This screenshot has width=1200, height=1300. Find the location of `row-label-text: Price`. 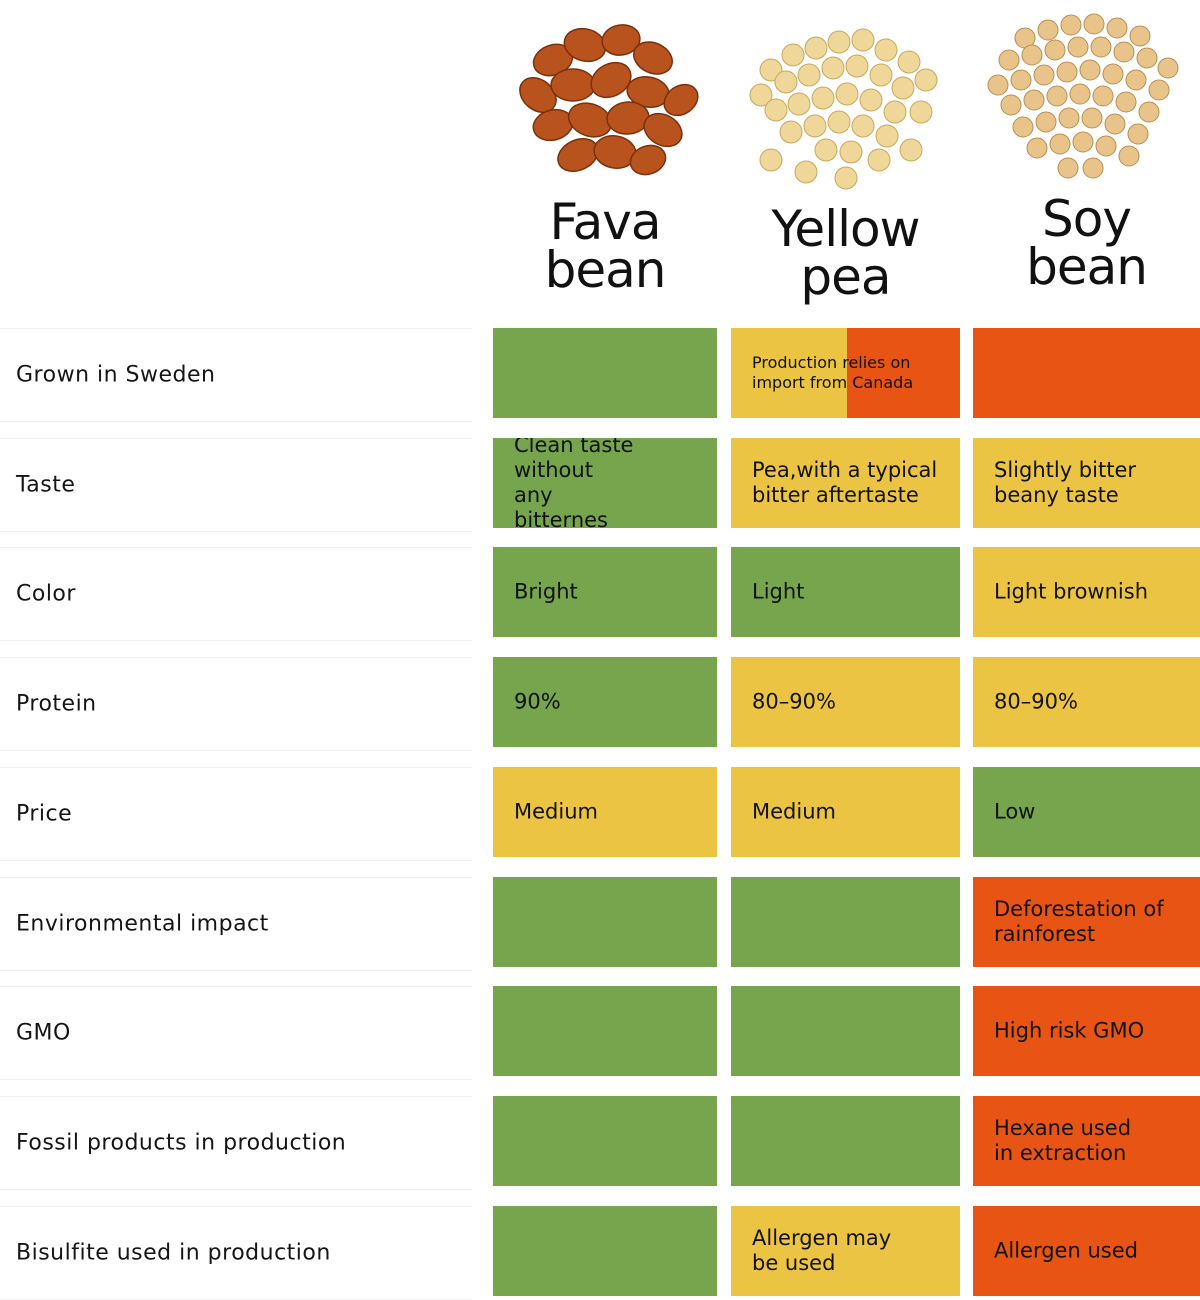

row-label-text: Price is located at coordinates (44, 814).